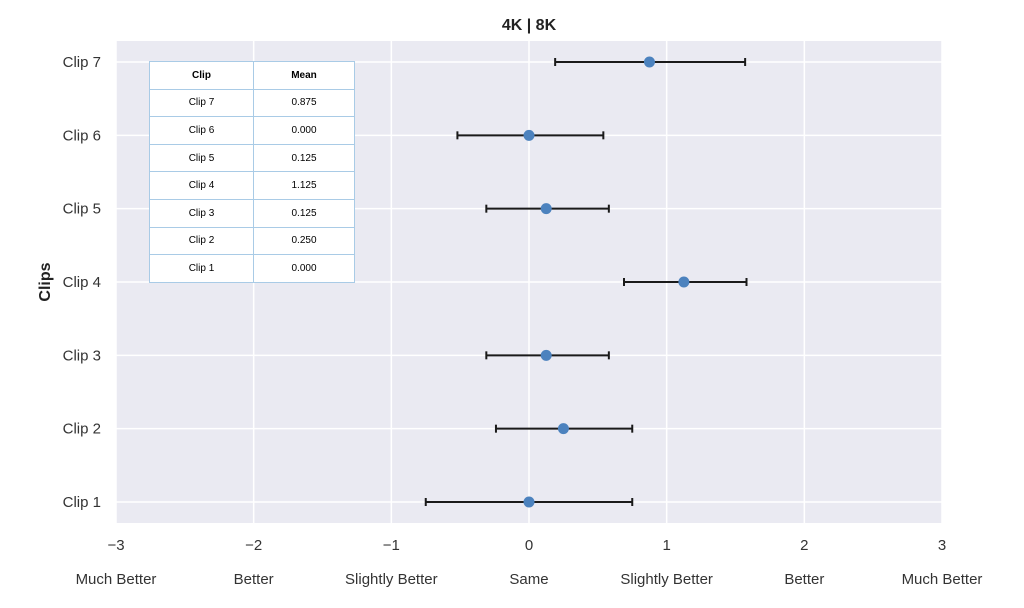 This screenshot has height=608, width=1024. I want to click on table-row: Clip 5 0.125, so click(252, 158).